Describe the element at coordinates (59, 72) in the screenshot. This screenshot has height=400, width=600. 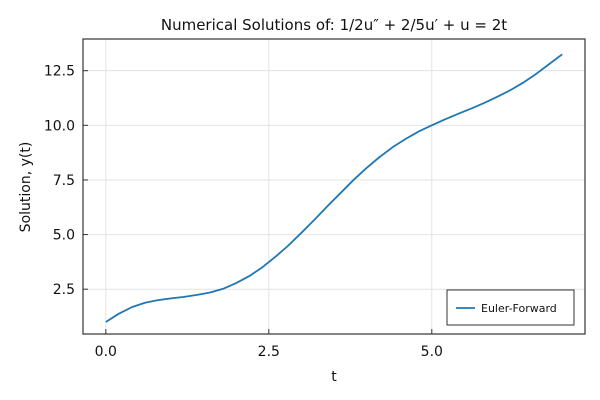
I see `y-tick-label: 12.5` at that location.